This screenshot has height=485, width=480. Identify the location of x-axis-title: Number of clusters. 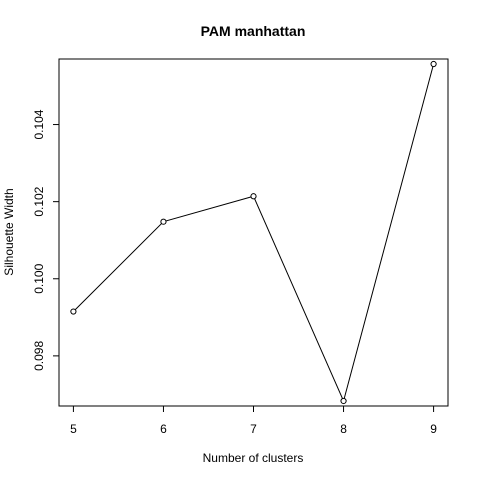
(253, 458).